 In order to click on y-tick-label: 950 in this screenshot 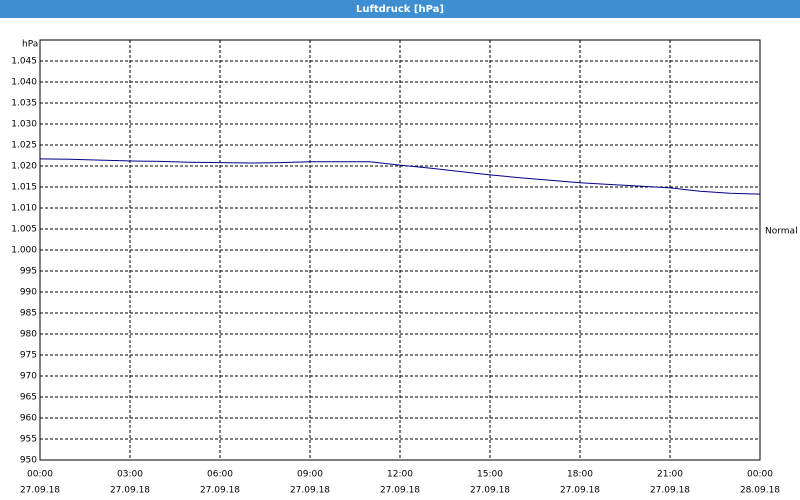, I will do `click(28, 461)`.